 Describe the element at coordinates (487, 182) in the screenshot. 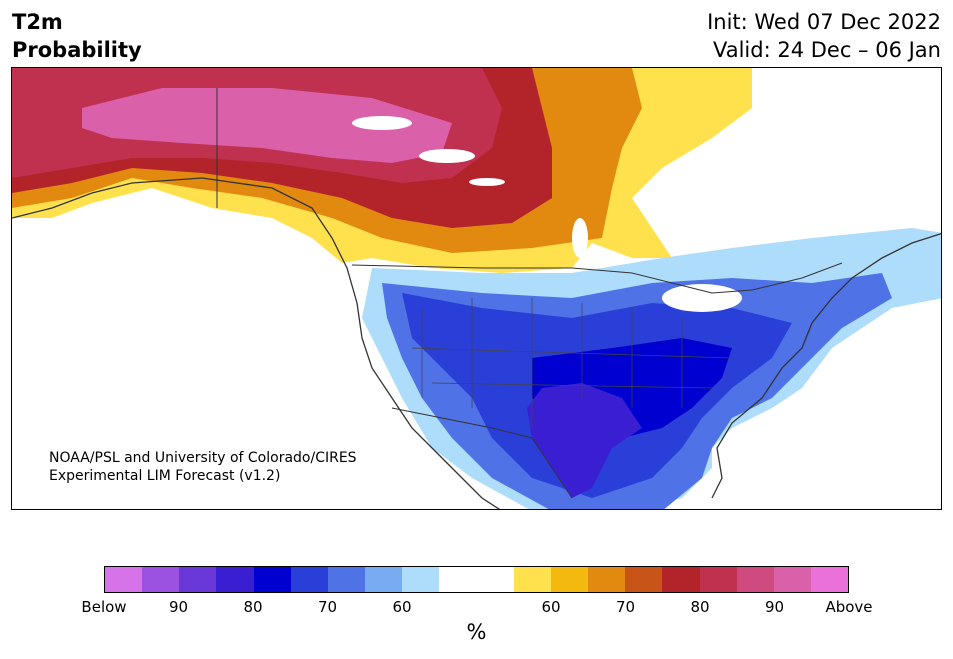

I see `lake-athabasca` at that location.